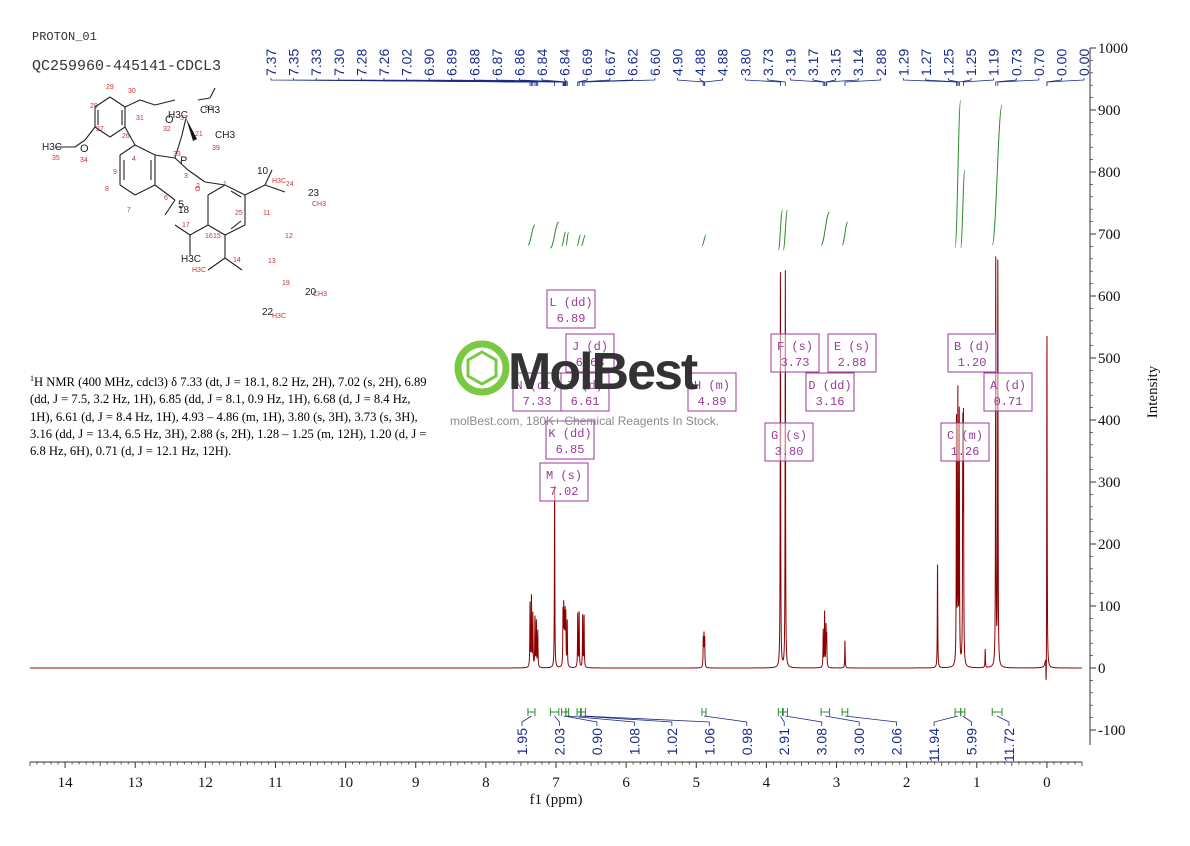 This screenshot has height=846, width=1190. I want to click on x-tick-label: 5, so click(697, 783).